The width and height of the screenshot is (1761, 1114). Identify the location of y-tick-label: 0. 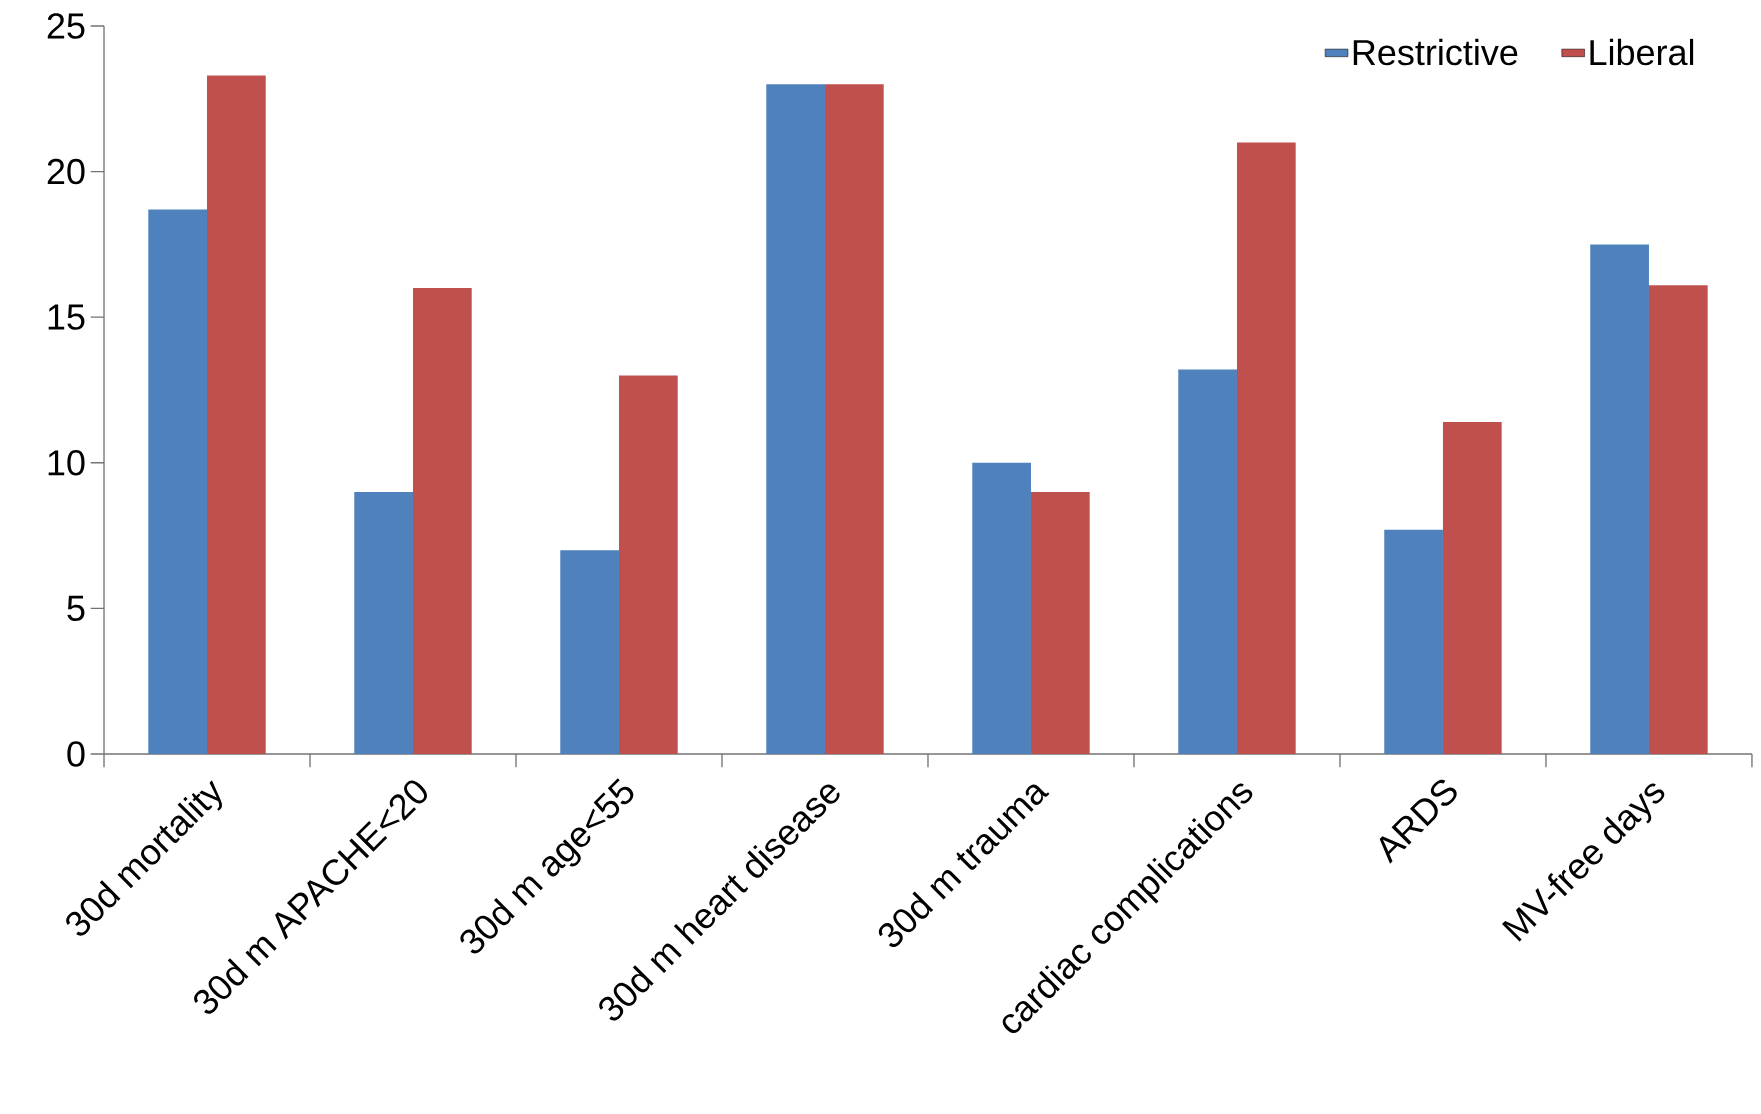
(76, 754).